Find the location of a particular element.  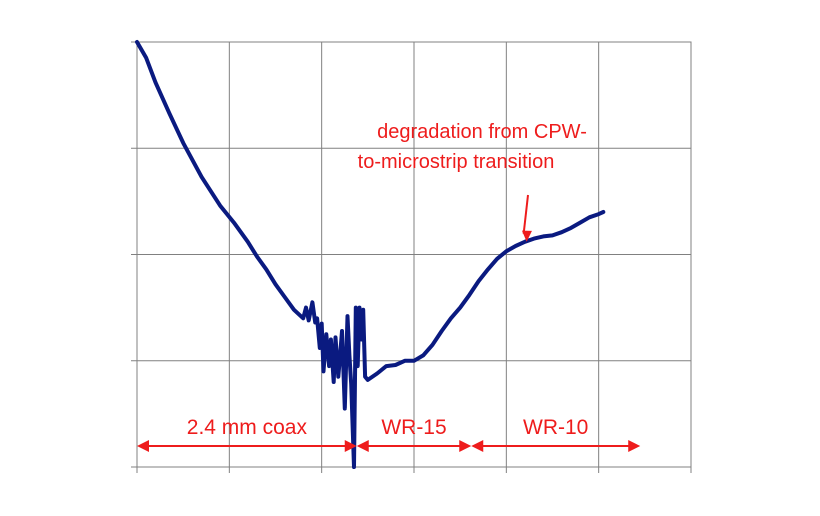

annotation-text-line1: degradation from CPW- is located at coordinates (482, 132).